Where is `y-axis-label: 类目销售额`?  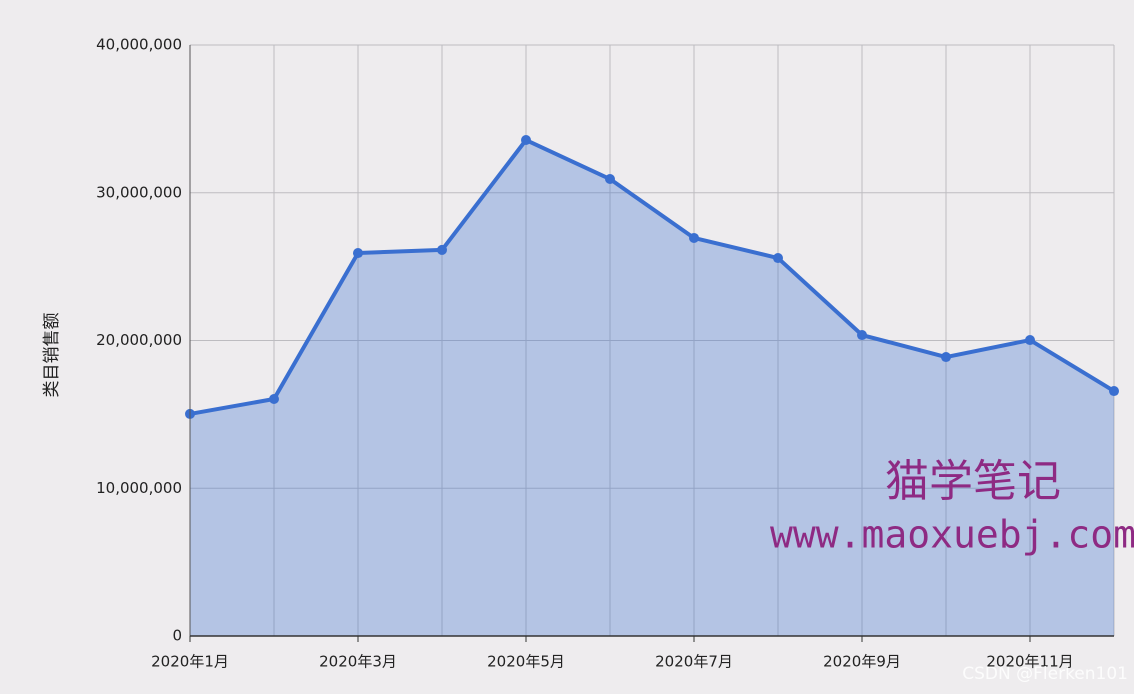
y-axis-label: 类目销售额 is located at coordinates (52, 355).